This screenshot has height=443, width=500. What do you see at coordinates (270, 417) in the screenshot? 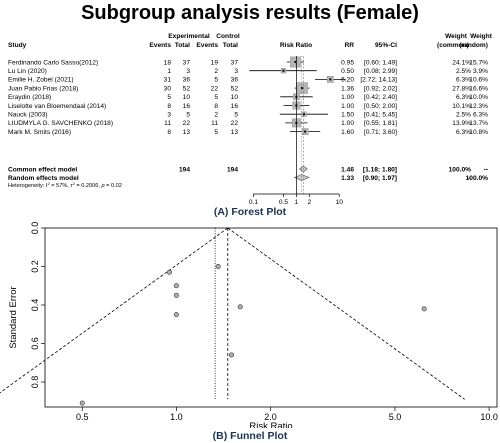
I see `funnel-x-tick-label: 2.0` at bounding box center [270, 417].